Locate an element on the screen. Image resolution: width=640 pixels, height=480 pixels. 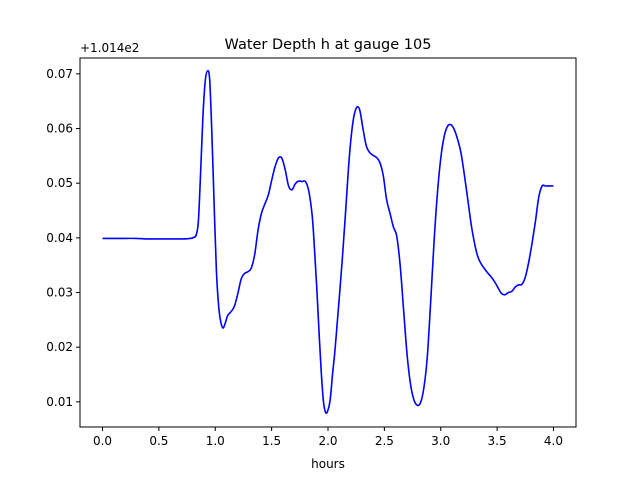
x-tick-label: 4.0 is located at coordinates (553, 441).